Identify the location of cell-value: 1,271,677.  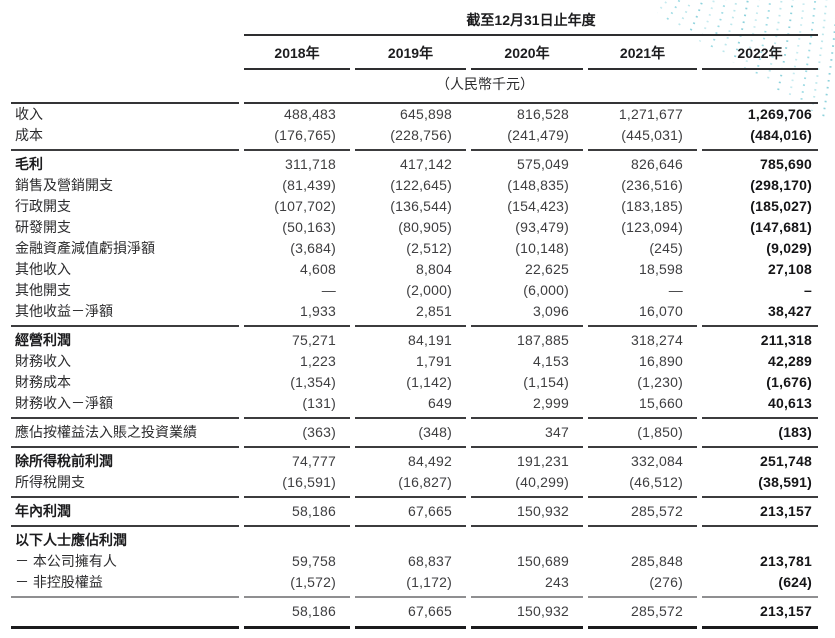
(650, 114).